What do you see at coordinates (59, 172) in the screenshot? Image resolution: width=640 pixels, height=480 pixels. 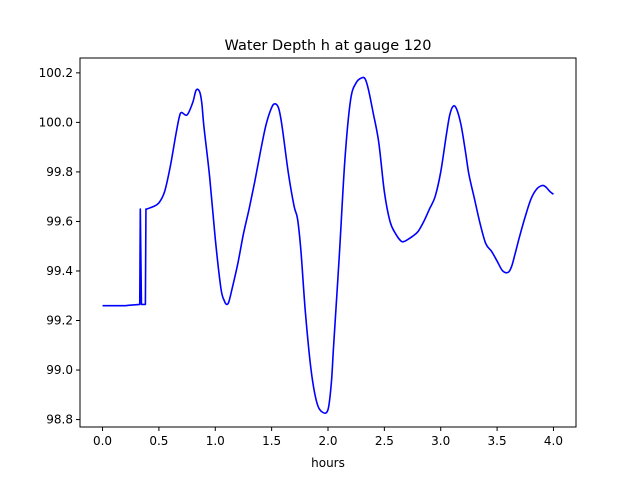 I see `y-tick-label: 99.8` at bounding box center [59, 172].